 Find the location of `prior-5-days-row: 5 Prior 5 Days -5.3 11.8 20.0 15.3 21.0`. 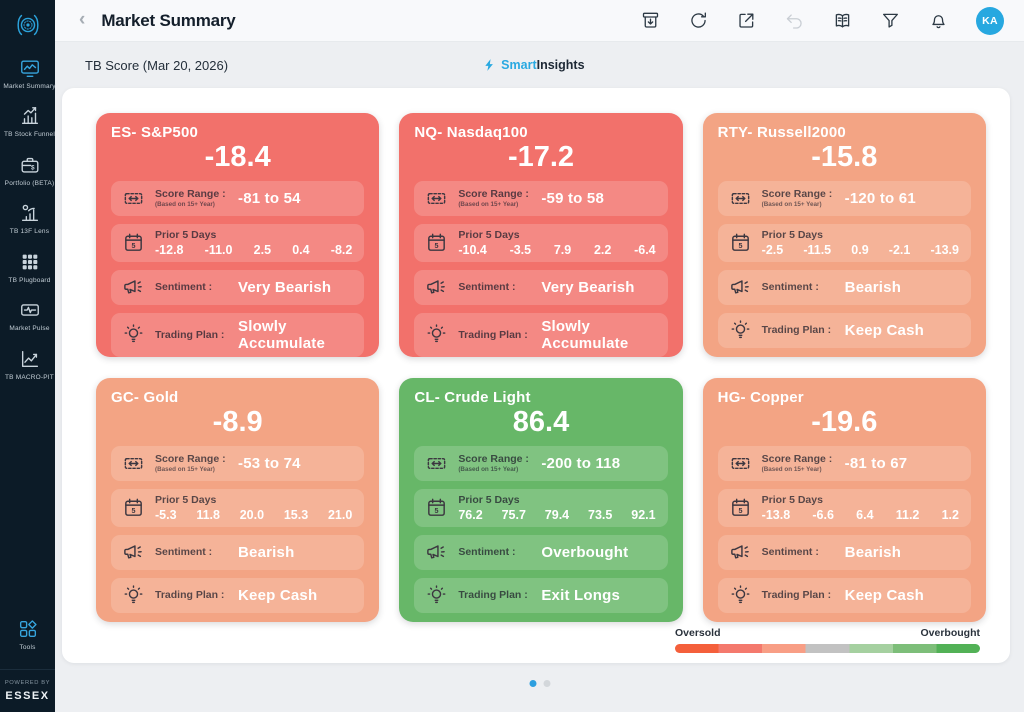

prior-5-days-row: 5 Prior 5 Days -5.3 11.8 20.0 15.3 21.0 is located at coordinates (238, 507).